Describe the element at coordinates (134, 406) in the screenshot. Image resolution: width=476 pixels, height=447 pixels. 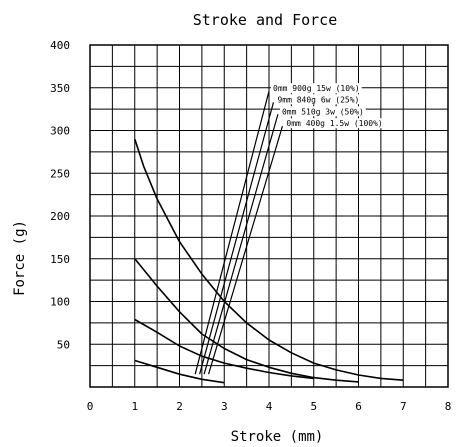
I see `x-tick-label: 1` at that location.